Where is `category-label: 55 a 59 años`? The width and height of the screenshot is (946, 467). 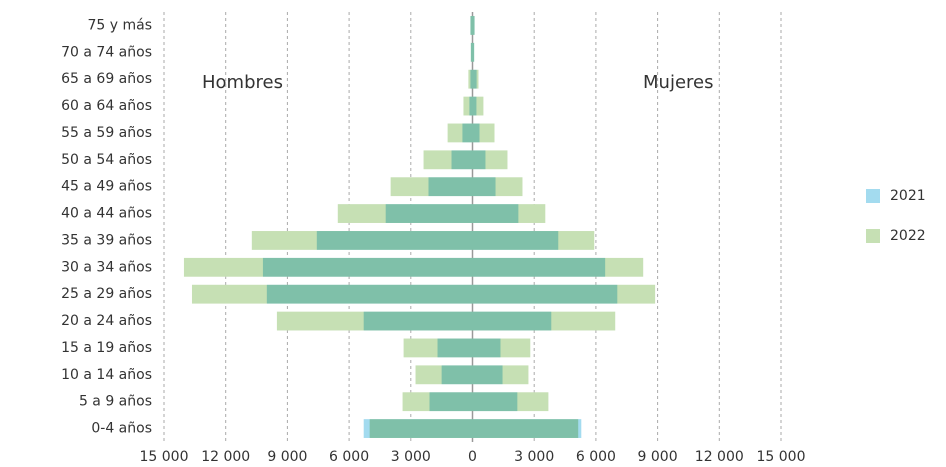
category-label: 55 a 59 años is located at coordinates (106, 133).